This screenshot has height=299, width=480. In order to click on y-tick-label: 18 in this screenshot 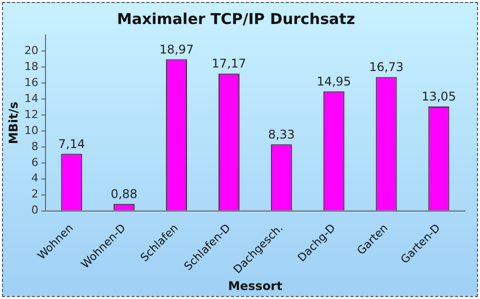, I will do `click(31, 66)`.